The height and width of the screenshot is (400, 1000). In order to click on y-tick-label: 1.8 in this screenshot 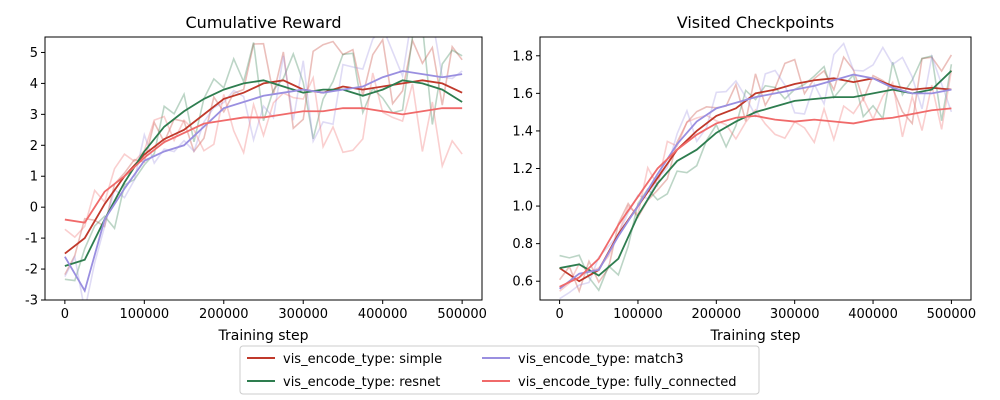, I will do `click(522, 56)`.